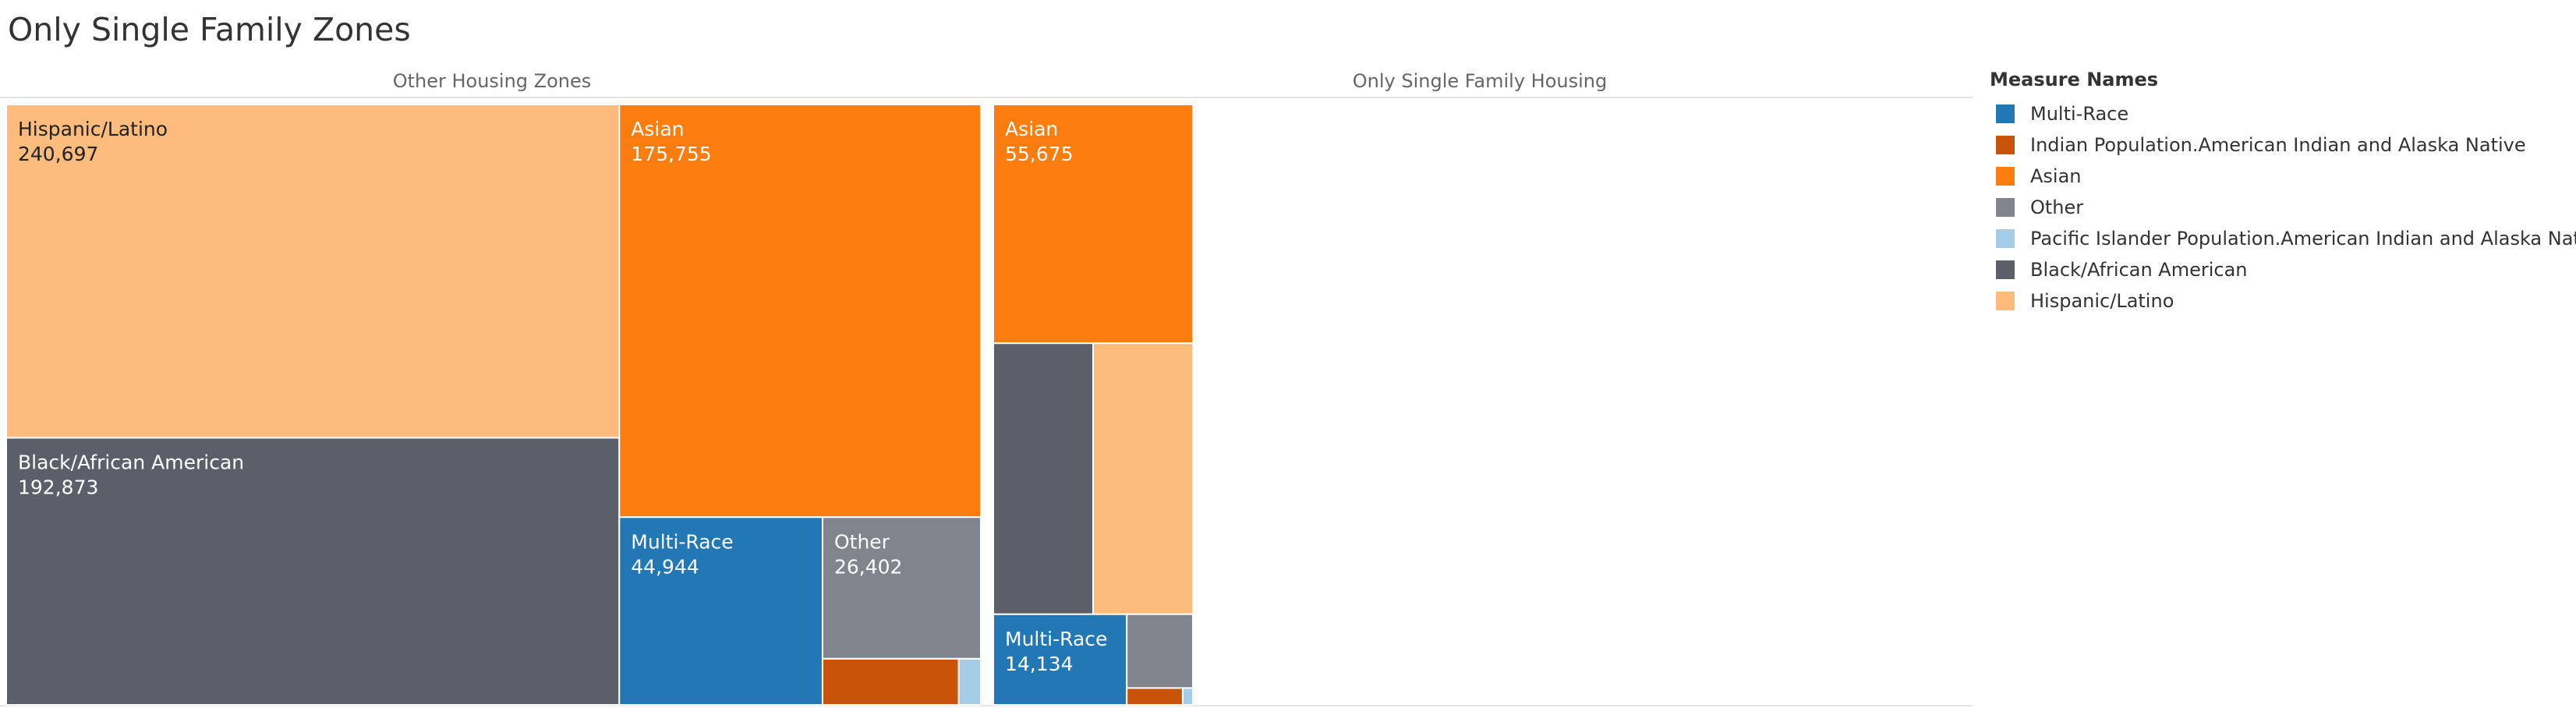 This screenshot has width=2576, height=708. Describe the element at coordinates (665, 566) in the screenshot. I see `tile-value-label: 44,944` at that location.